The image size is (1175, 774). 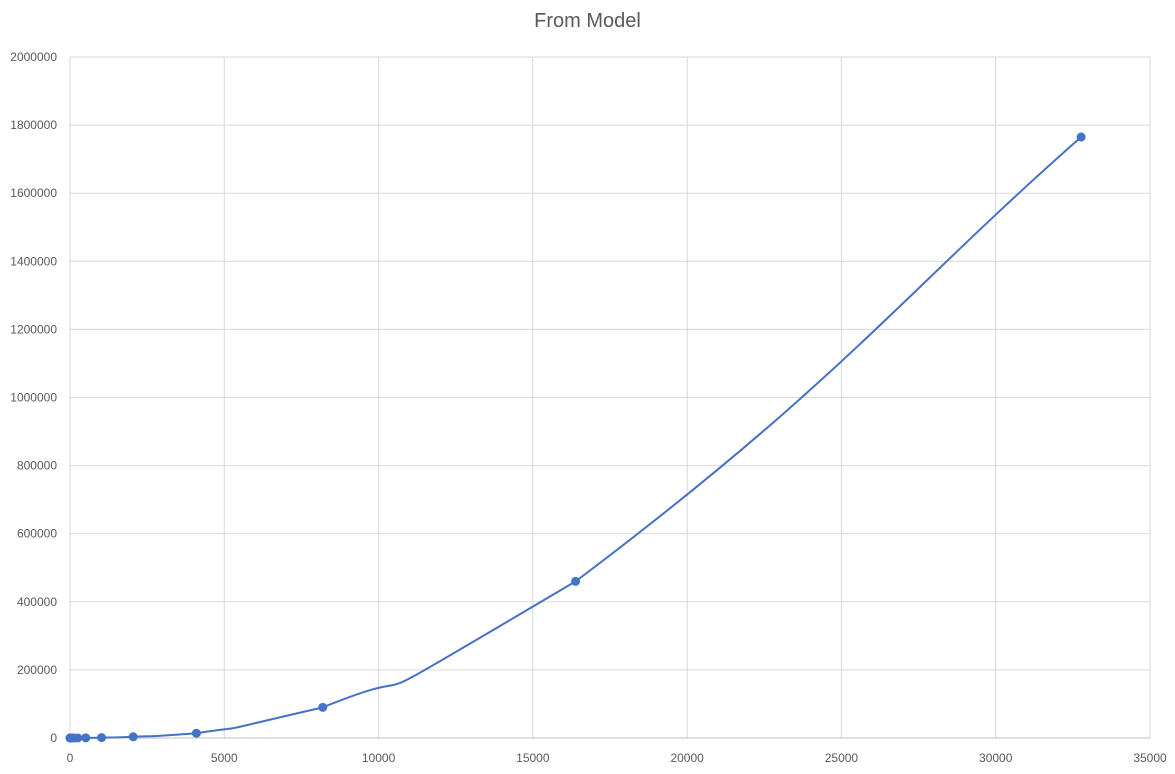 I want to click on chart-title: From Model, so click(x=587, y=21).